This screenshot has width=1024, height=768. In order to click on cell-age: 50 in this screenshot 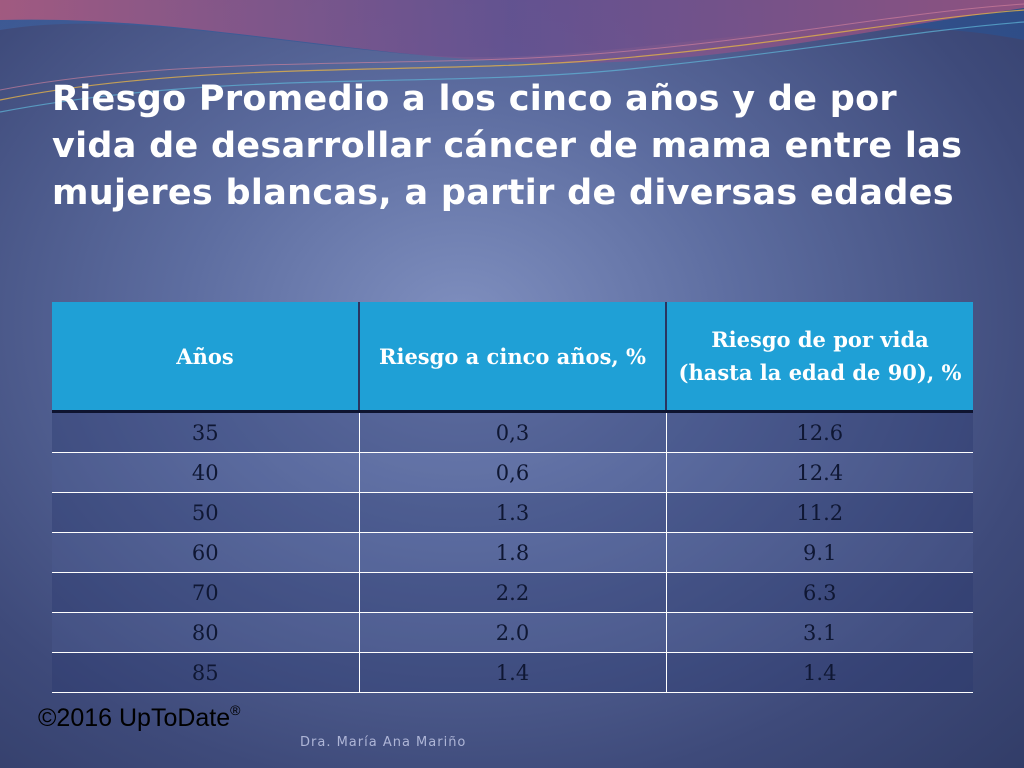, I will do `click(206, 512)`.